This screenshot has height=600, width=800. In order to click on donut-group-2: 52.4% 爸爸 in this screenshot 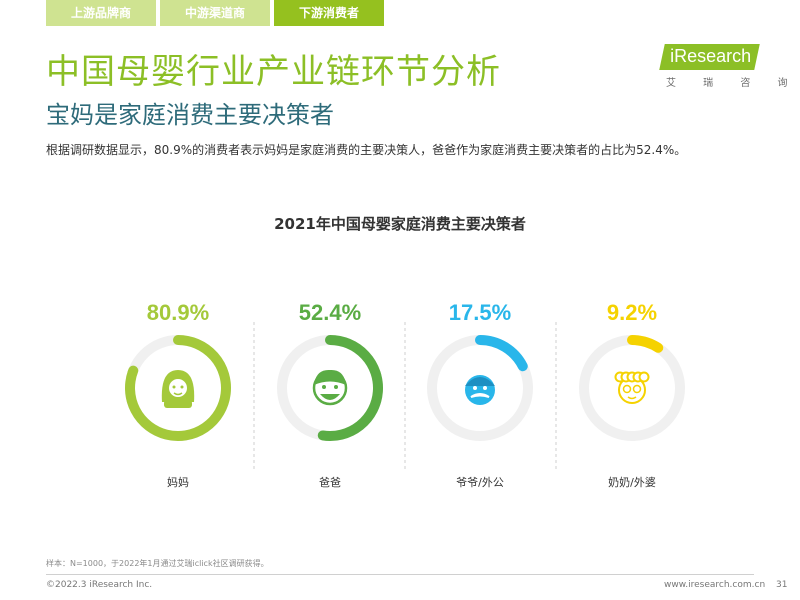, I will do `click(330, 394)`.